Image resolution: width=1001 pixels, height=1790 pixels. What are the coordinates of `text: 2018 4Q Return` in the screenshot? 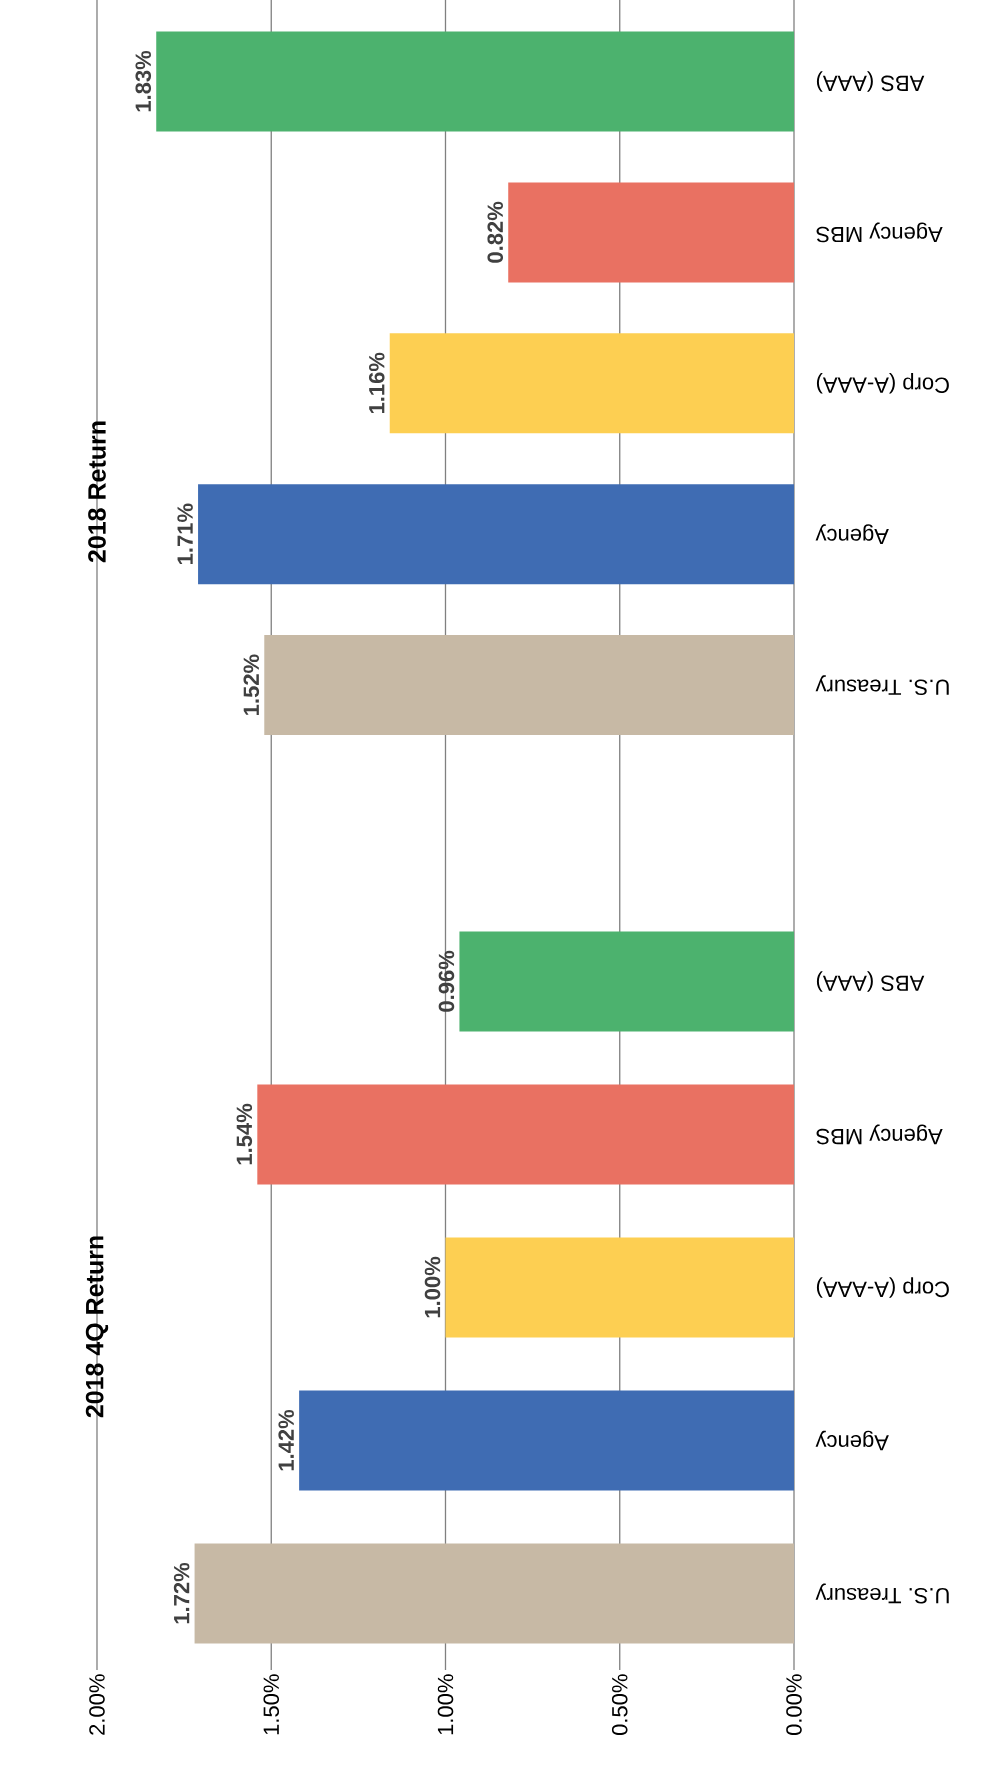 It's located at (97, 1327).